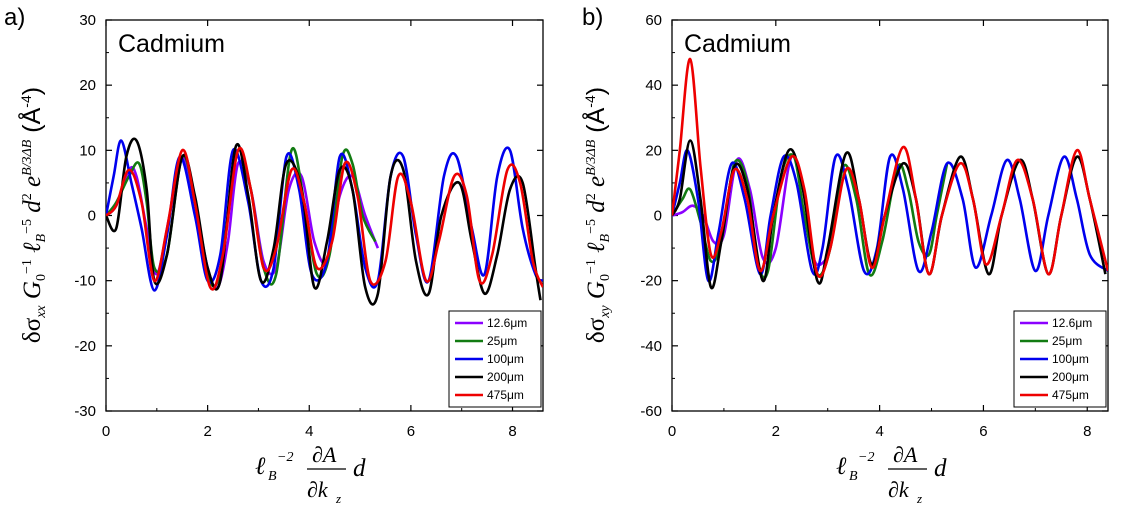  I want to click on svg-text: δσxy G0−1 ℓB−5 d2 eB/3ΔB (Å-4), so click(596, 215).